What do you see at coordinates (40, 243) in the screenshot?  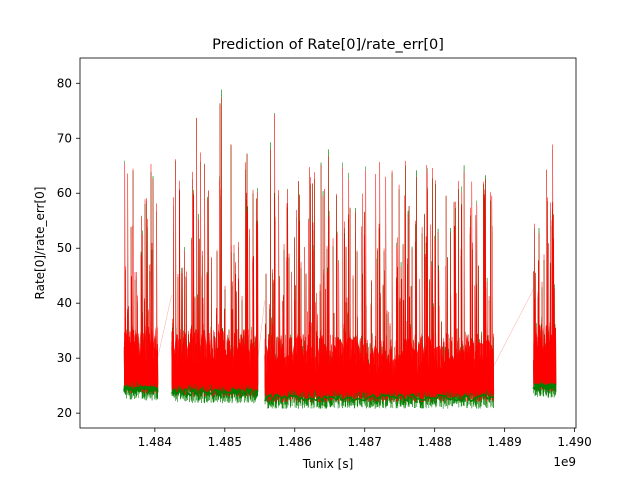 I see `y-axis-label: Rate[0]/rate_err[0]` at bounding box center [40, 243].